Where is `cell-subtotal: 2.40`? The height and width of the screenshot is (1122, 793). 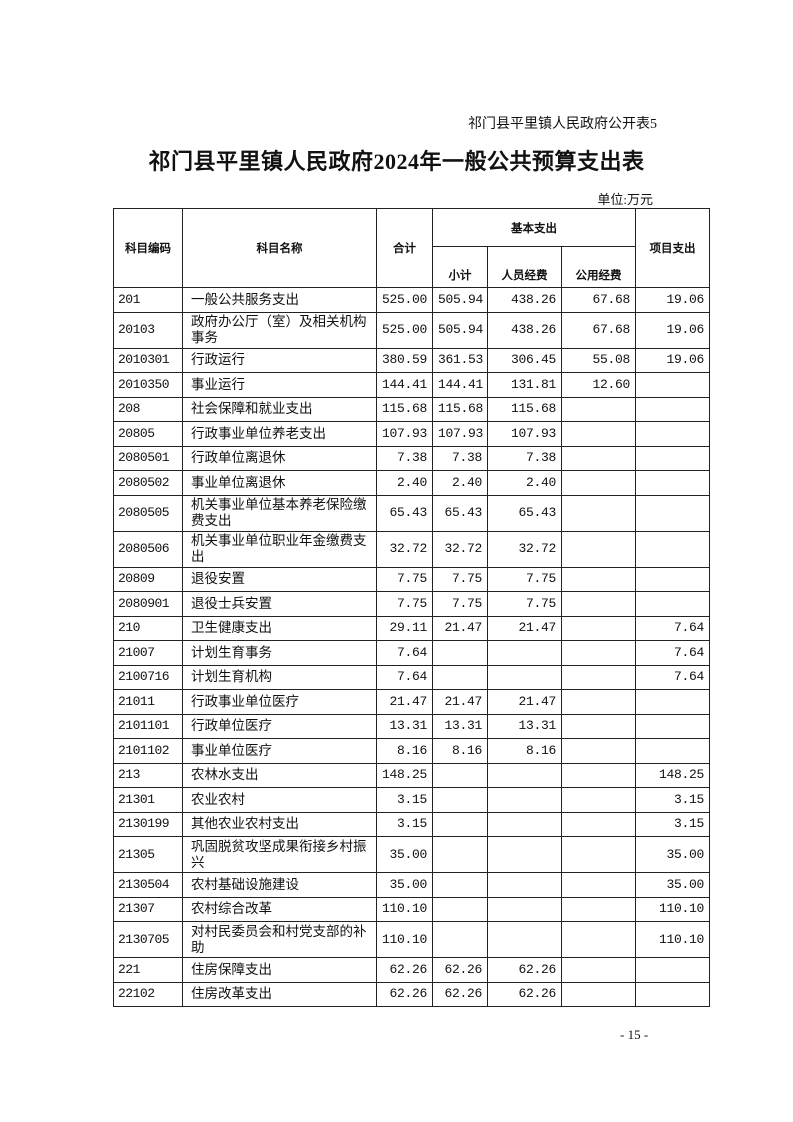 cell-subtotal: 2.40 is located at coordinates (460, 483).